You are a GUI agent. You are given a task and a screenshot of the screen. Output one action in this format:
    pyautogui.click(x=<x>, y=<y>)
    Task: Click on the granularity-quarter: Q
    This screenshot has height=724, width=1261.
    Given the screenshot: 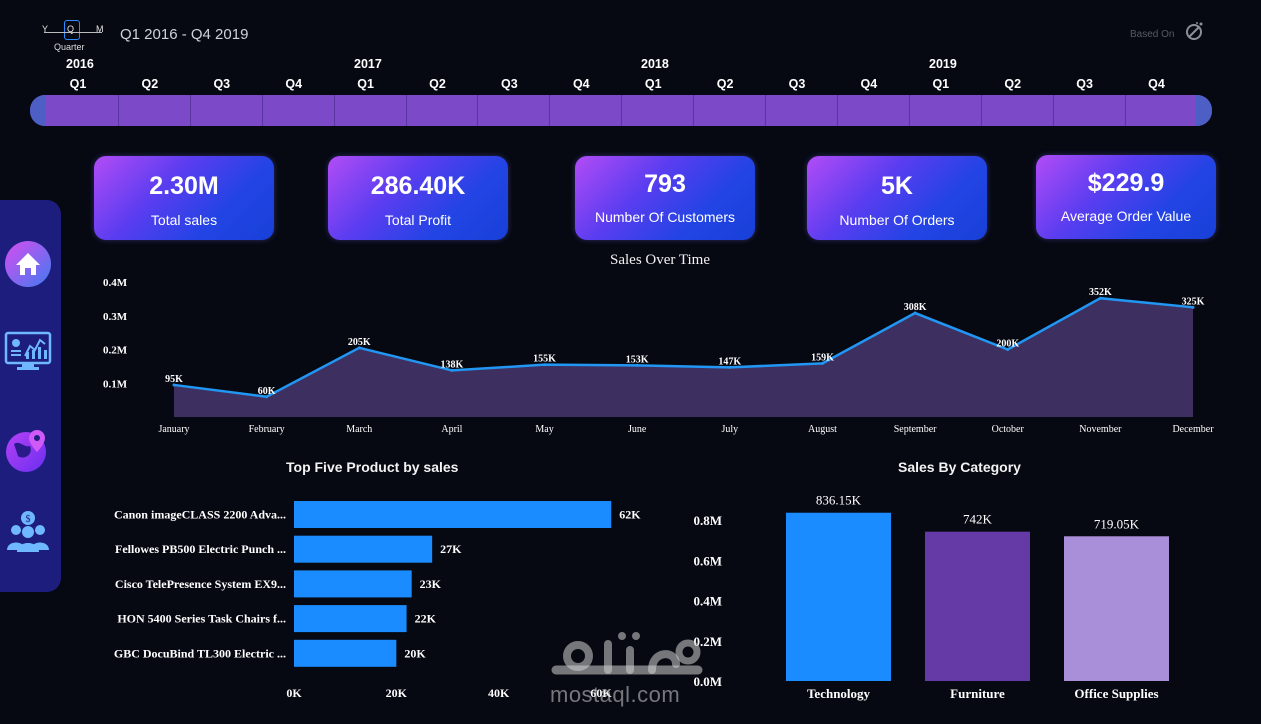 What is the action you would take?
    pyautogui.click(x=71, y=29)
    